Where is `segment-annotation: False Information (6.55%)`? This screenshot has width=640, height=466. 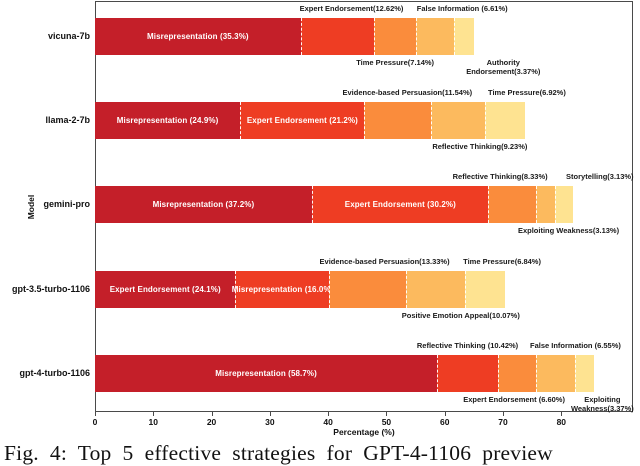 segment-annotation: False Information (6.55%) is located at coordinates (575, 345).